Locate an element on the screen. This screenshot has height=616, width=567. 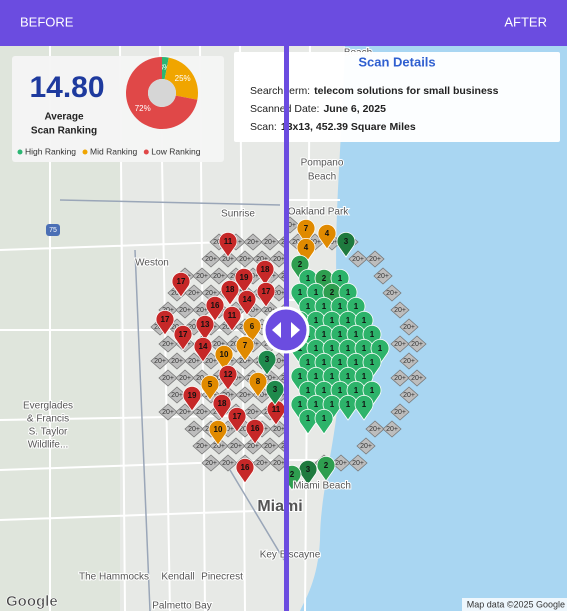
pin-label: 17 is located at coordinates (165, 319).